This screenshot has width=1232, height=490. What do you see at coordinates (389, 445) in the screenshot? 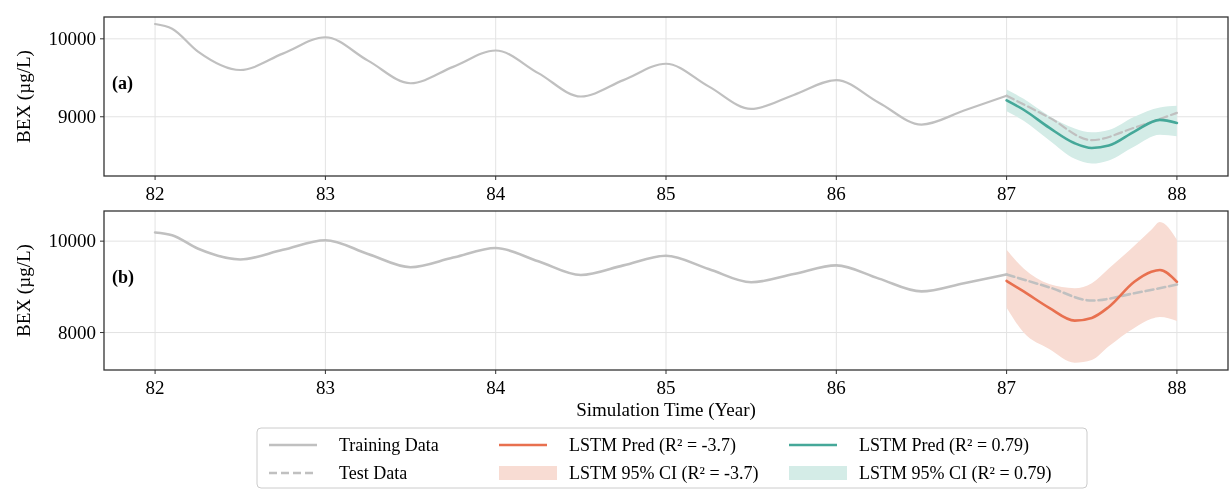
I see `legend-label: Training Data` at bounding box center [389, 445].